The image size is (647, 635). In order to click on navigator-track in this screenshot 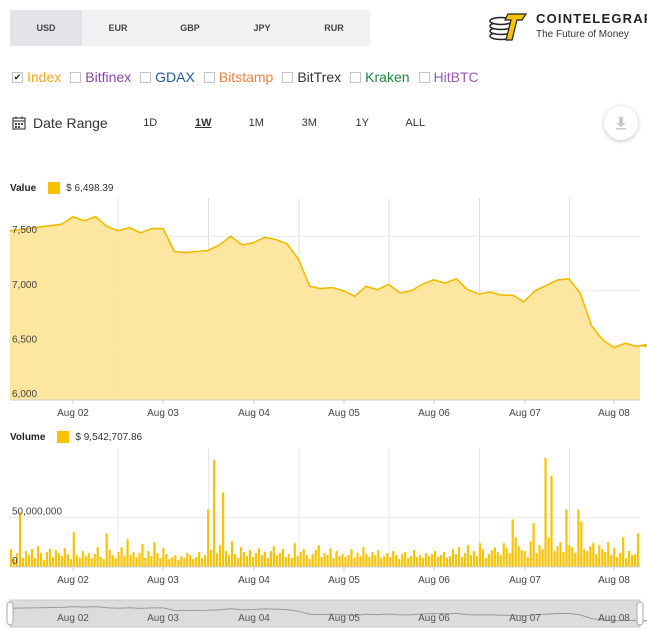, I will do `click(325, 613)`.